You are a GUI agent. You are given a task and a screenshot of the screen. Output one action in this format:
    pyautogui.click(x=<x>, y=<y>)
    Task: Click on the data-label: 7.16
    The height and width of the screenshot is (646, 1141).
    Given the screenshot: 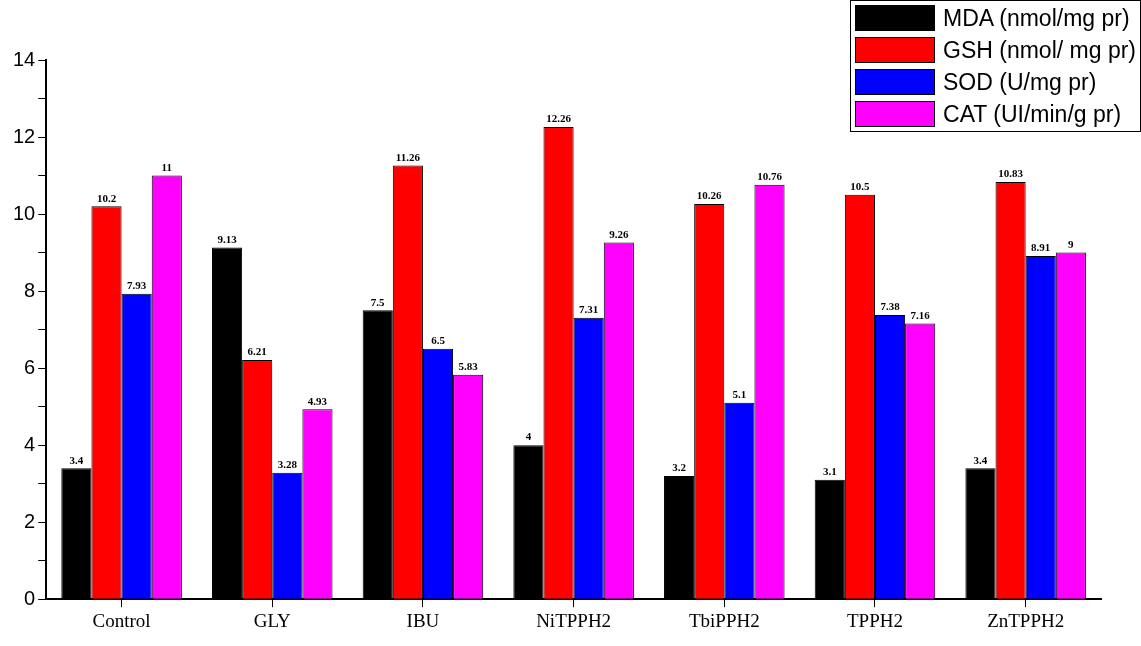 What is the action you would take?
    pyautogui.click(x=920, y=314)
    